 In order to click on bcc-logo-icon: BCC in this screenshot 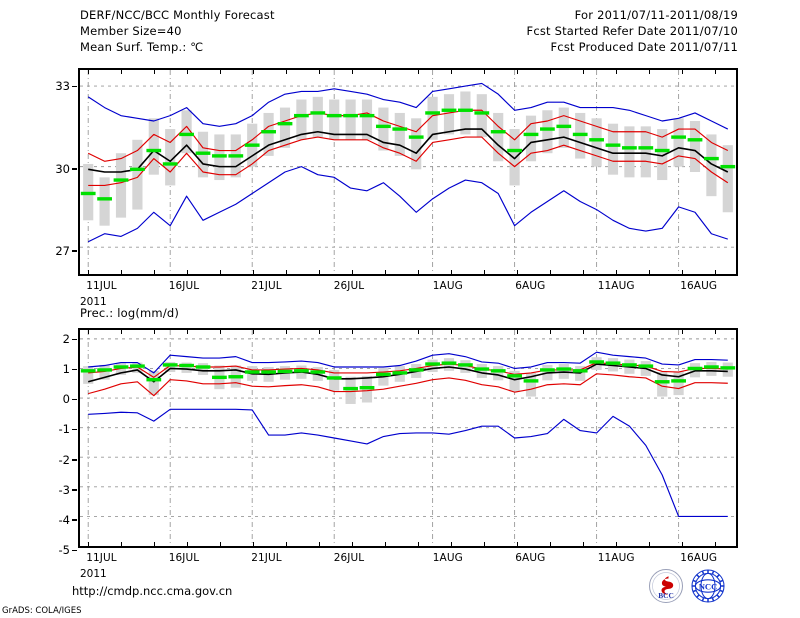, I will do `click(666, 586)`.